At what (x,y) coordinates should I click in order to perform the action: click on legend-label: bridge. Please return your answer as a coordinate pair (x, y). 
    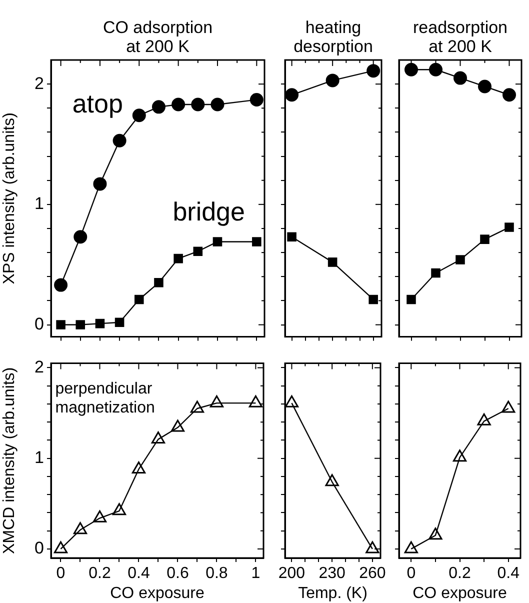
    Looking at the image, I should click on (208, 211).